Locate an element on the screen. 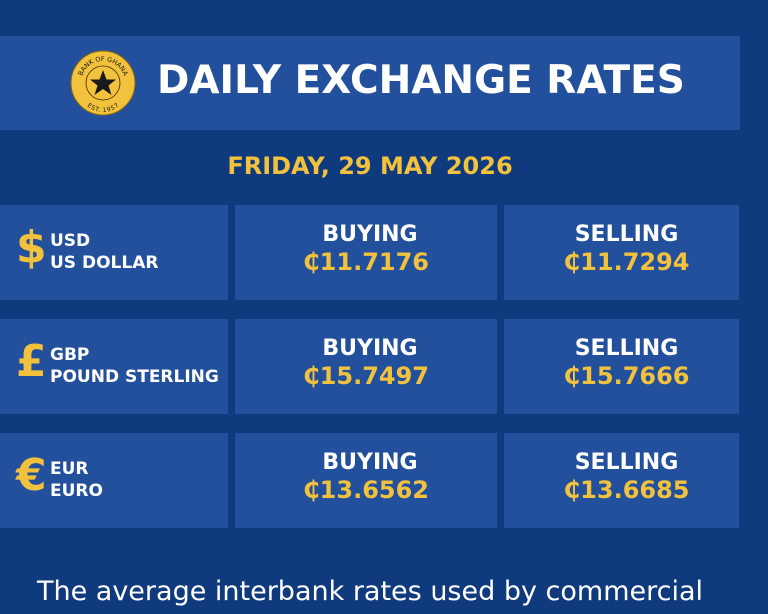 This screenshot has width=768, height=614. currency-code: GBP is located at coordinates (70, 355).